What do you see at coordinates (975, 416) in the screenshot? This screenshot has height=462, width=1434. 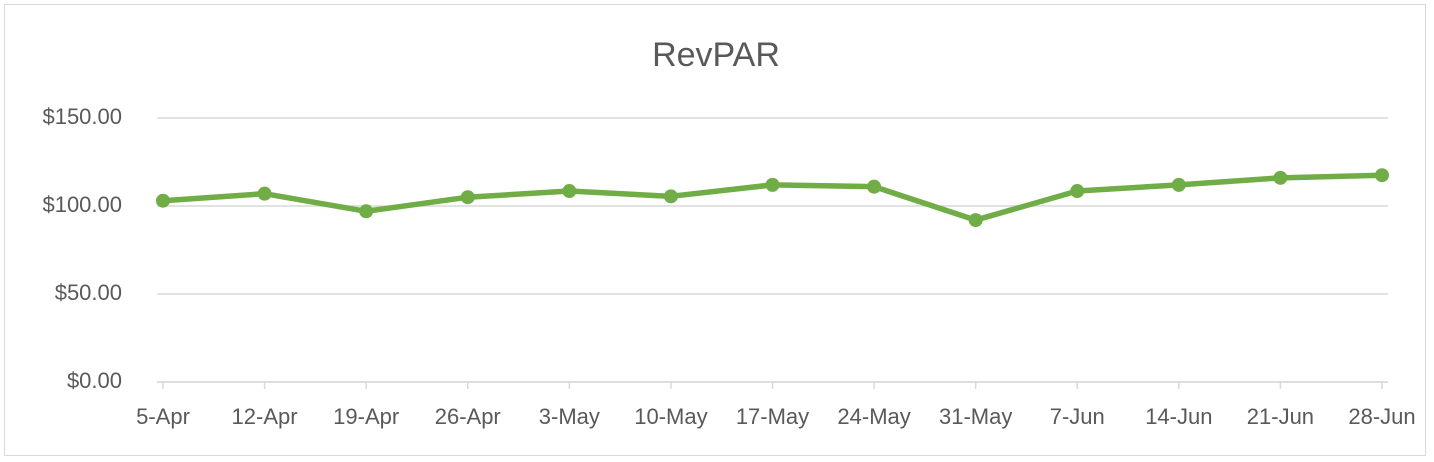 I see `x-tick-label: 31-May` at bounding box center [975, 416].